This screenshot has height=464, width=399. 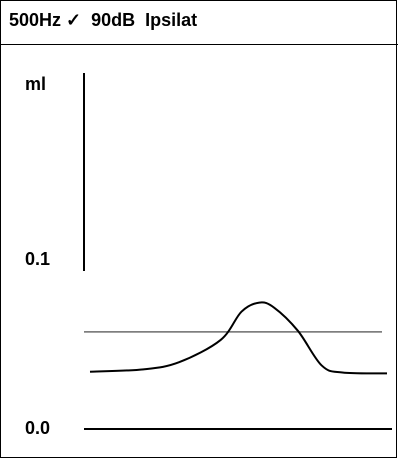 What do you see at coordinates (199, 23) in the screenshot?
I see `header-bar: 500Hz ✓ 90dB Ipsilat` at bounding box center [199, 23].